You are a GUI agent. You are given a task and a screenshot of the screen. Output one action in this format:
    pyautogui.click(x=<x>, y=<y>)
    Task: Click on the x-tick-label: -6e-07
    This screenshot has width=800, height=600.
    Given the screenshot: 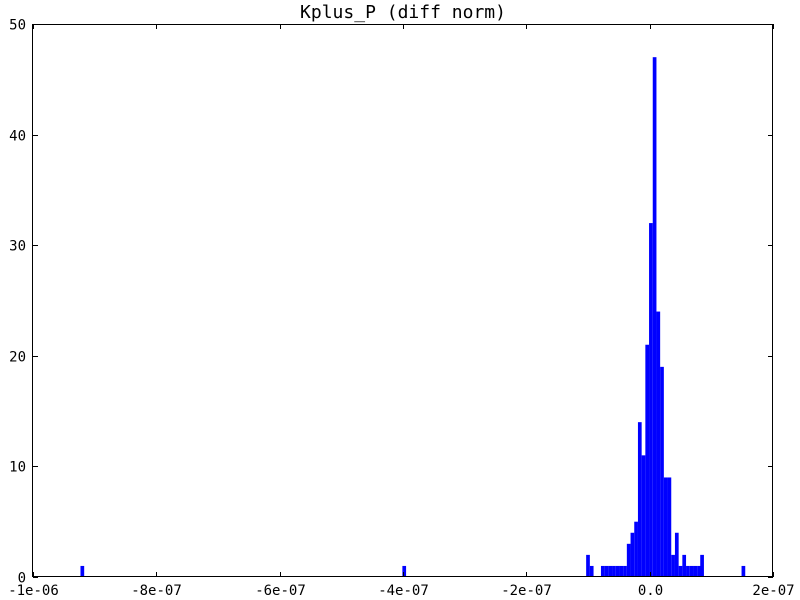 What is the action you would take?
    pyautogui.click(x=280, y=591)
    